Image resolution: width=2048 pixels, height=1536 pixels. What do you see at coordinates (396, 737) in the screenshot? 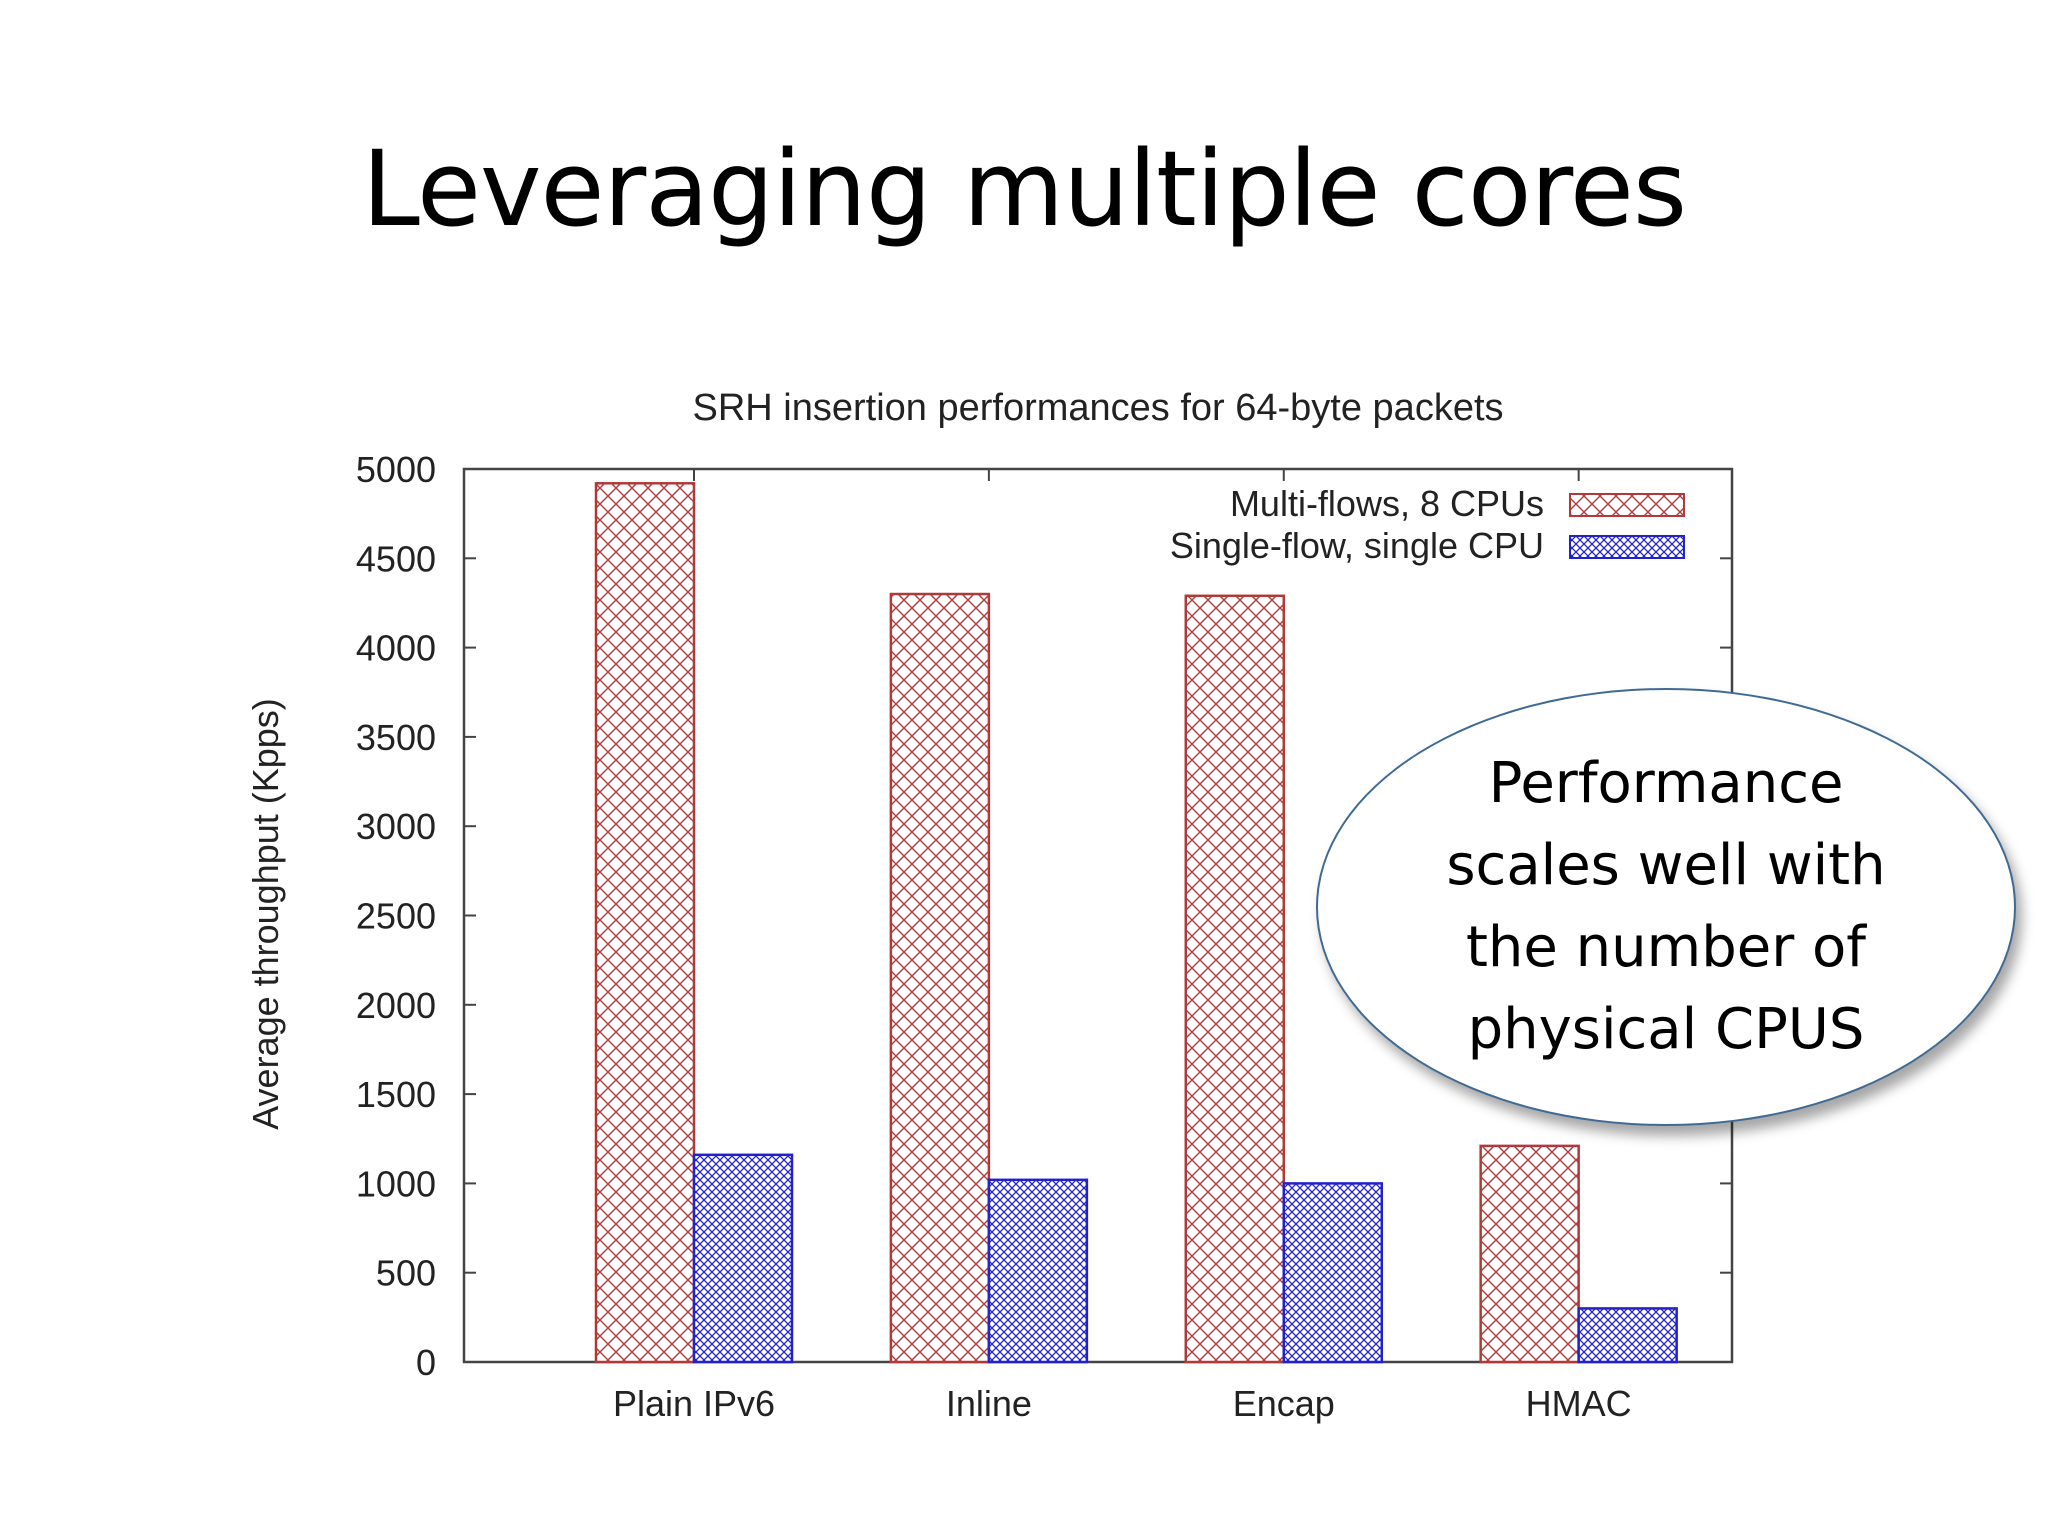
I see `y-tick-label: 3500` at bounding box center [396, 737].